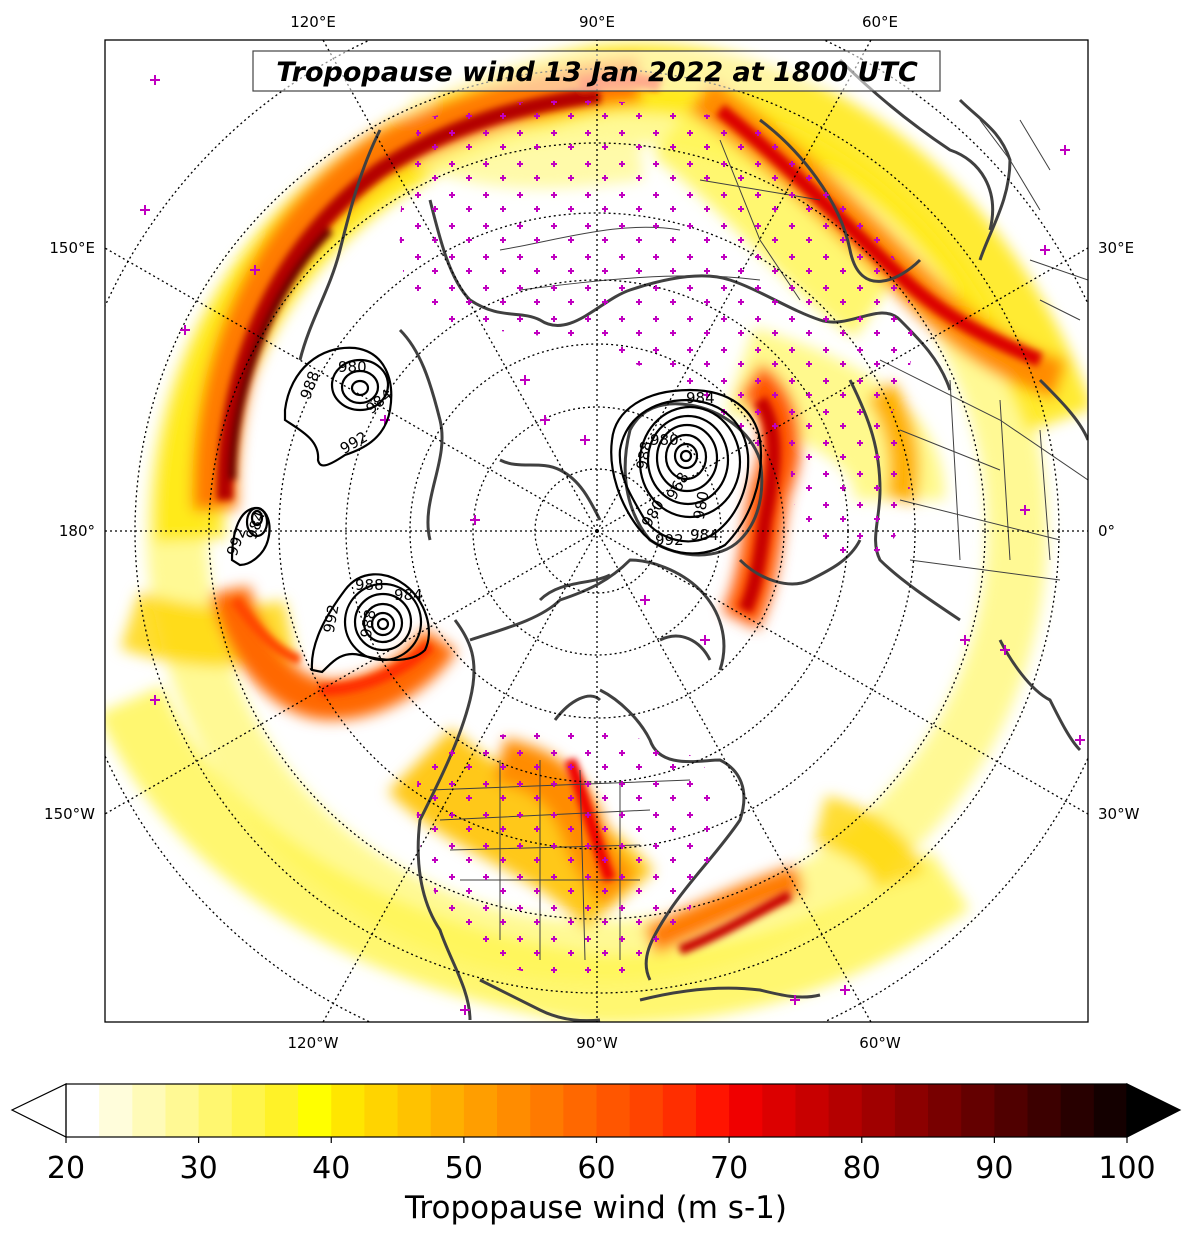 Image resolution: width=1192 pixels, height=1238 pixels. Describe the element at coordinates (313, 22) in the screenshot. I see `lon-label-top-120e: 120°E` at that location.